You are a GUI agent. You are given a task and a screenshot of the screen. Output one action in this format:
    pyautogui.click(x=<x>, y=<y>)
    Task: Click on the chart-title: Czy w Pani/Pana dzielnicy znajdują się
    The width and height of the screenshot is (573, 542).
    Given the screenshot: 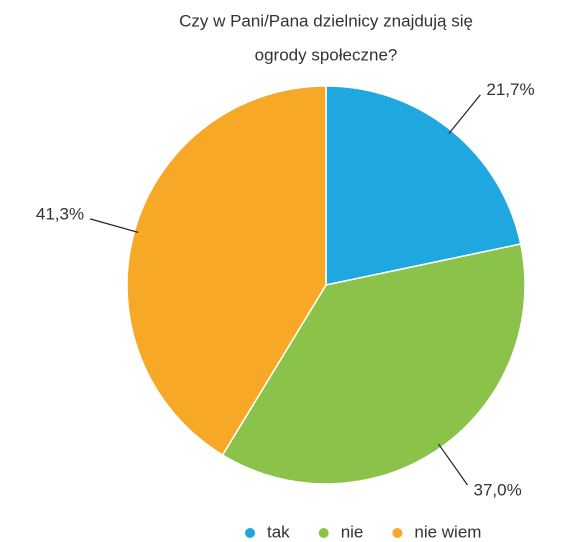 What is the action you would take?
    pyautogui.click(x=326, y=20)
    